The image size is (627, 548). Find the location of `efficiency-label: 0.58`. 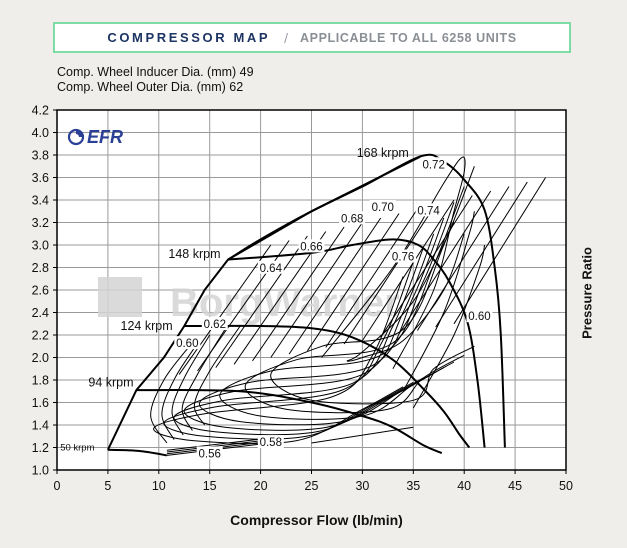

efficiency-label: 0.58 is located at coordinates (271, 443).